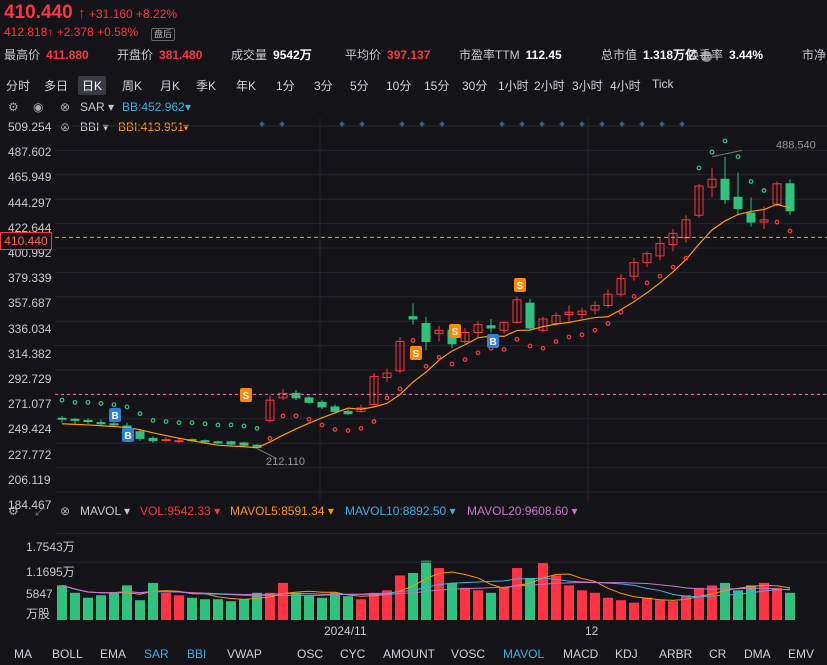 This screenshot has width=827, height=665. Describe the element at coordinates (38, 614) in the screenshot. I see `vol-unit: 万股` at that location.